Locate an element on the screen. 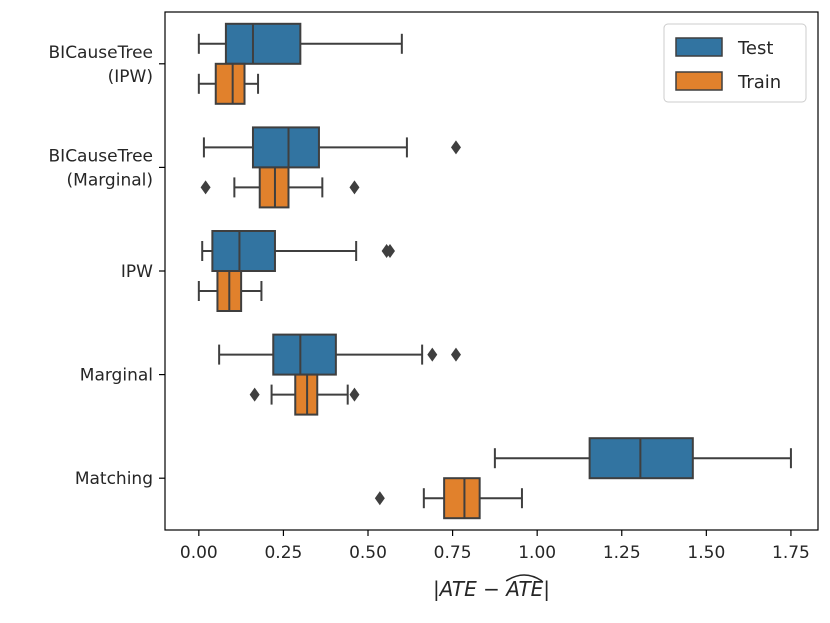 Image resolution: width=830 pixels, height=623 pixels. x-tick-label: 1.00 is located at coordinates (537, 553).